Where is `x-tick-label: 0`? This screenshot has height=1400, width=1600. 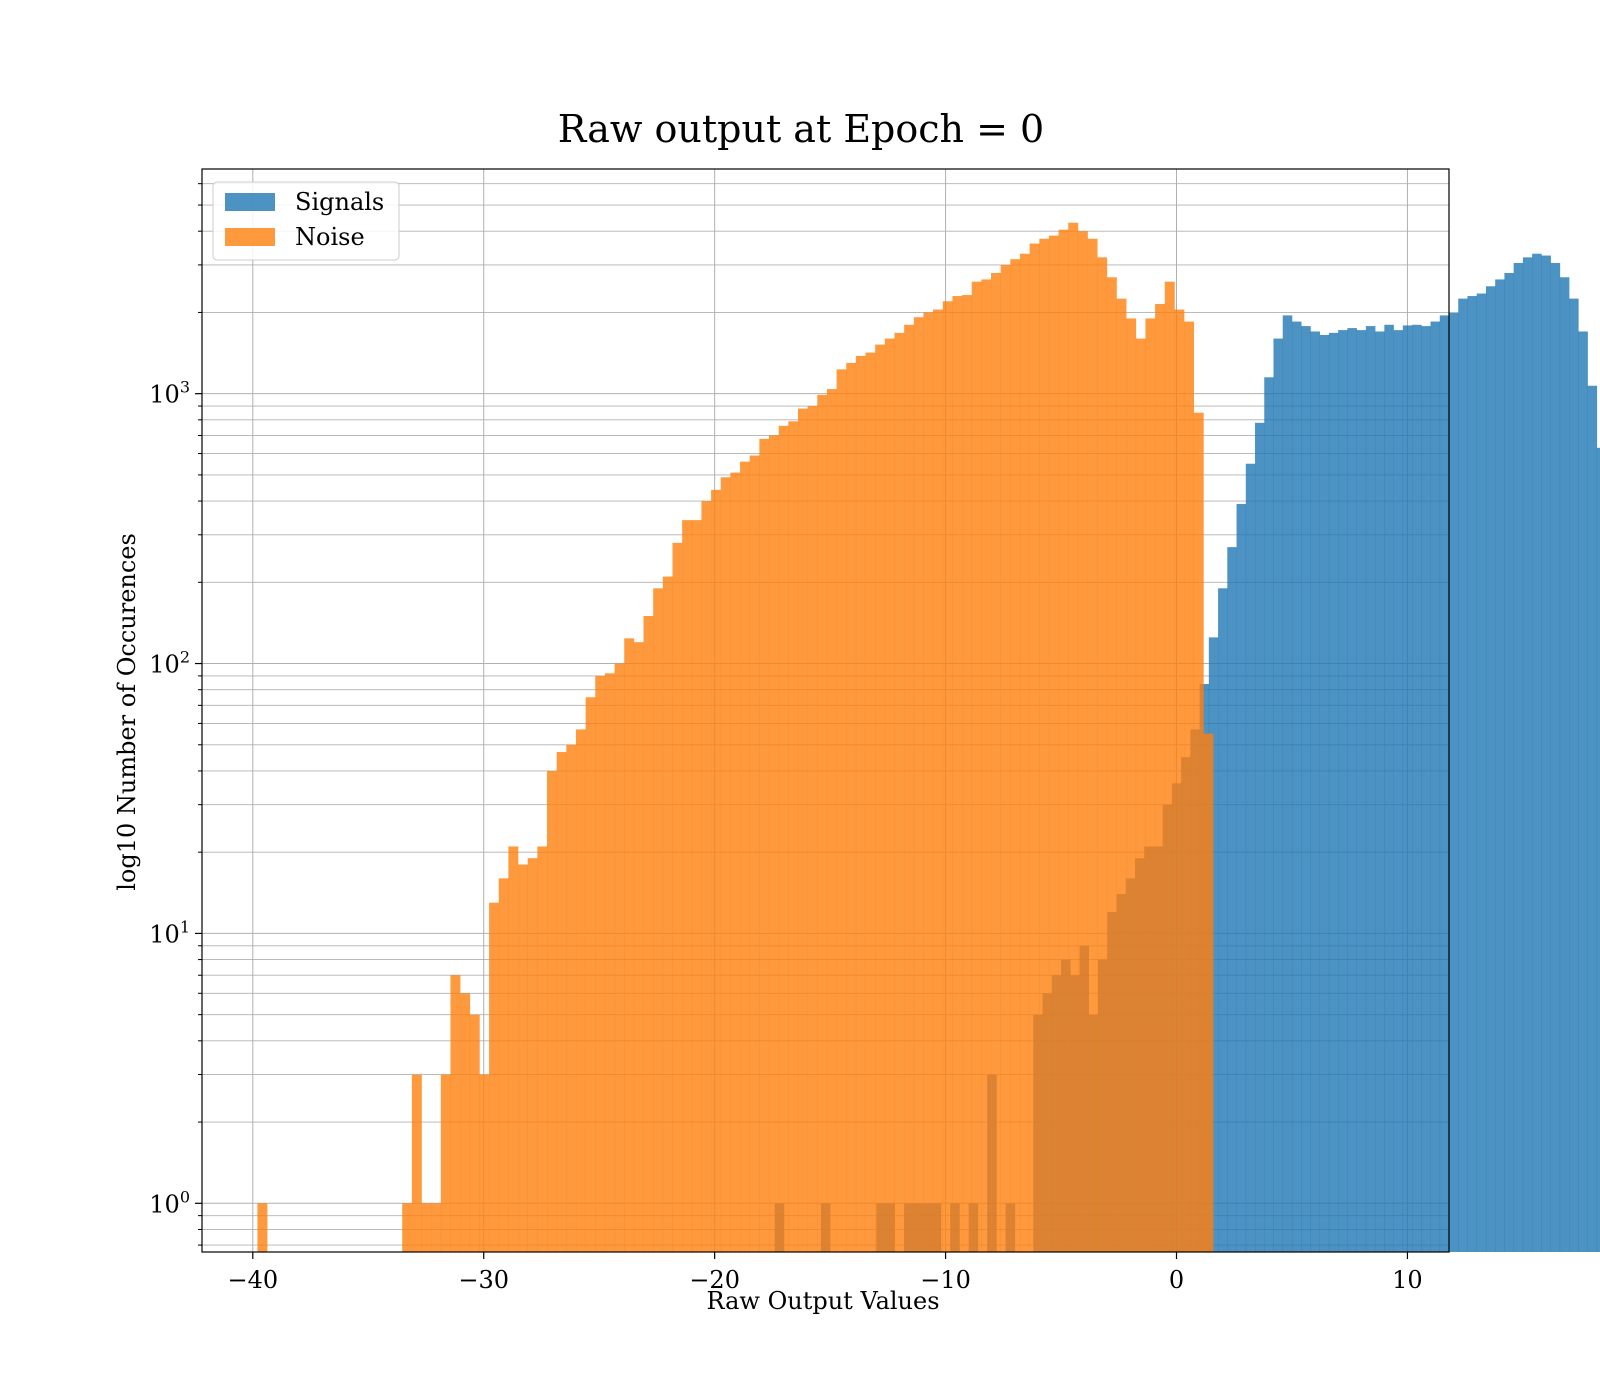
x-tick-label: 0 is located at coordinates (1176, 1280).